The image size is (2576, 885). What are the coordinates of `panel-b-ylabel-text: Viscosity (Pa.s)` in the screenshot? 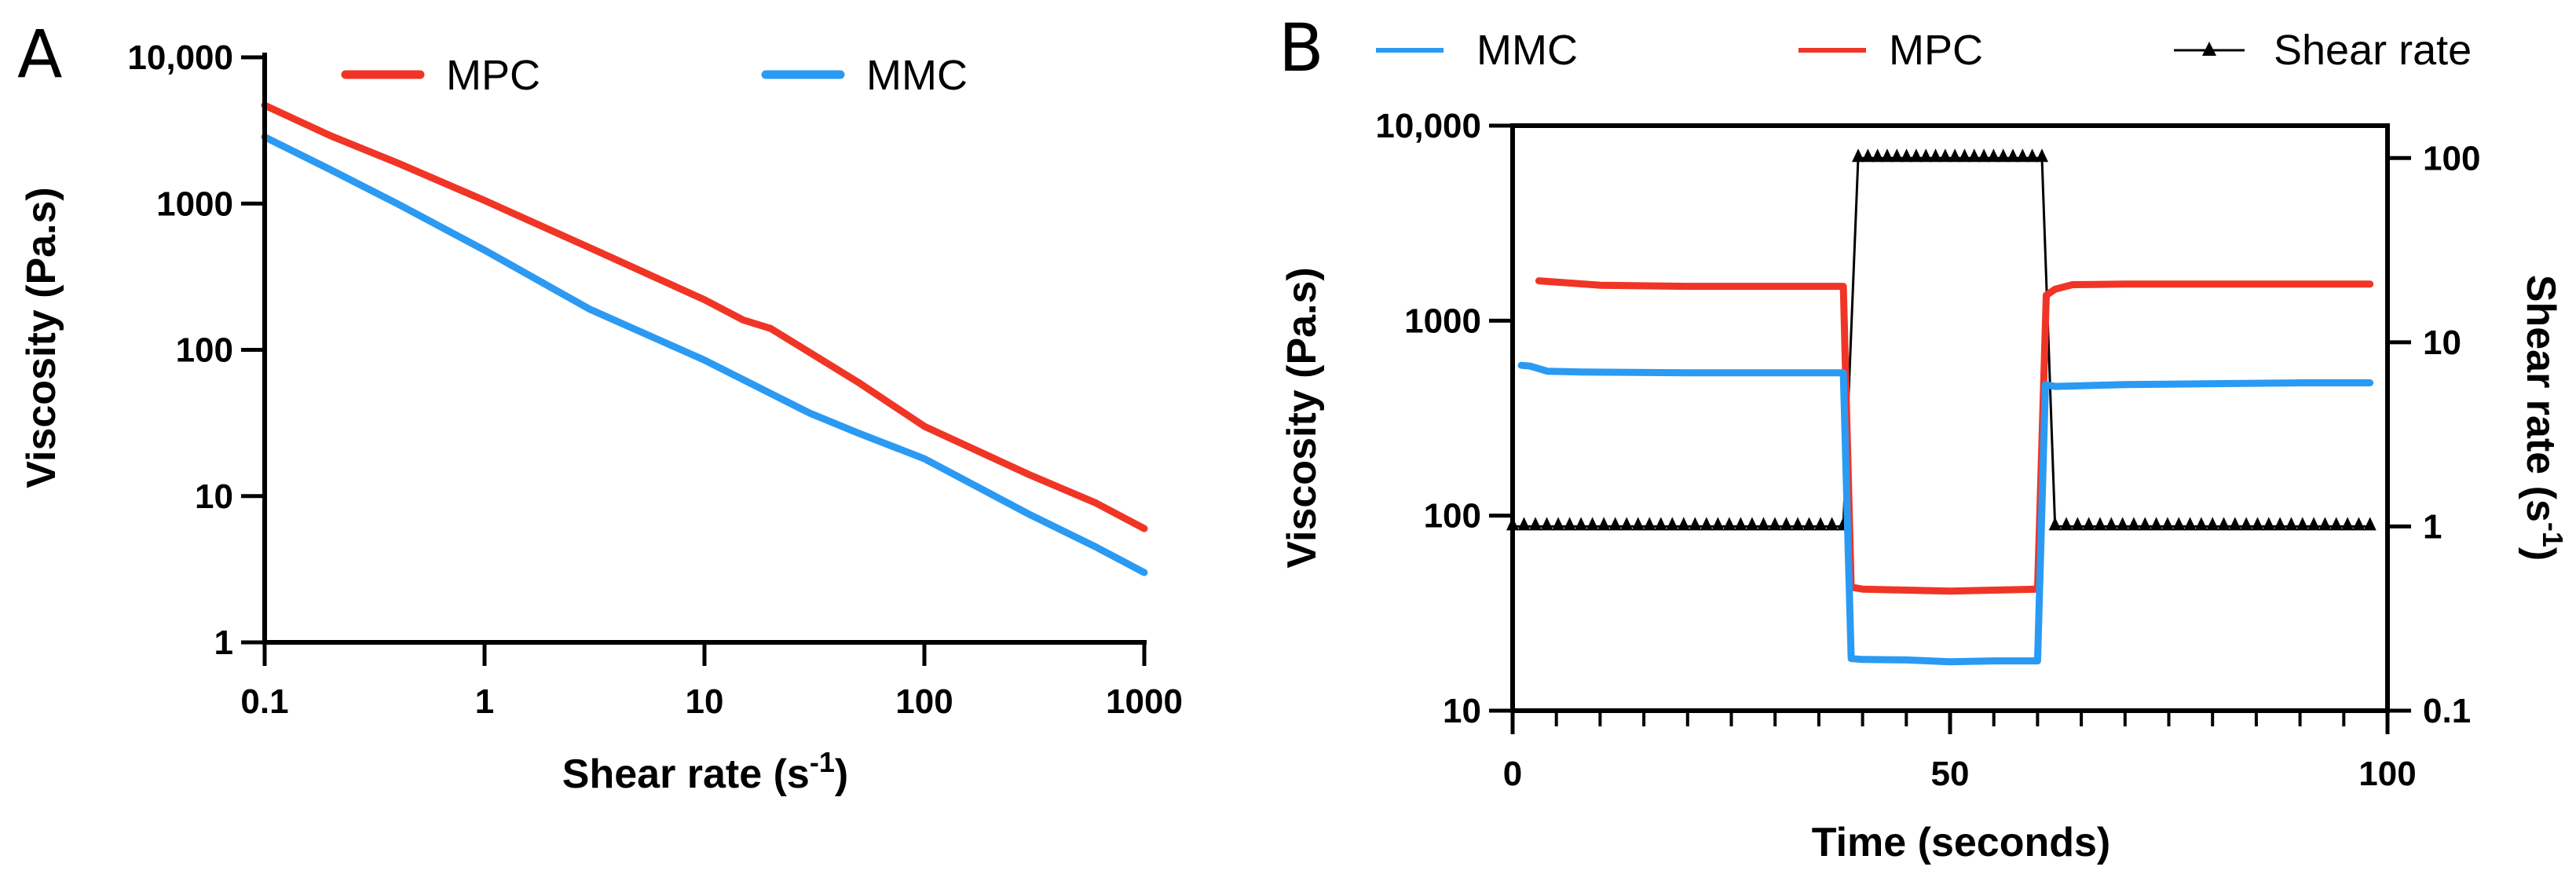 It's located at (1302, 417).